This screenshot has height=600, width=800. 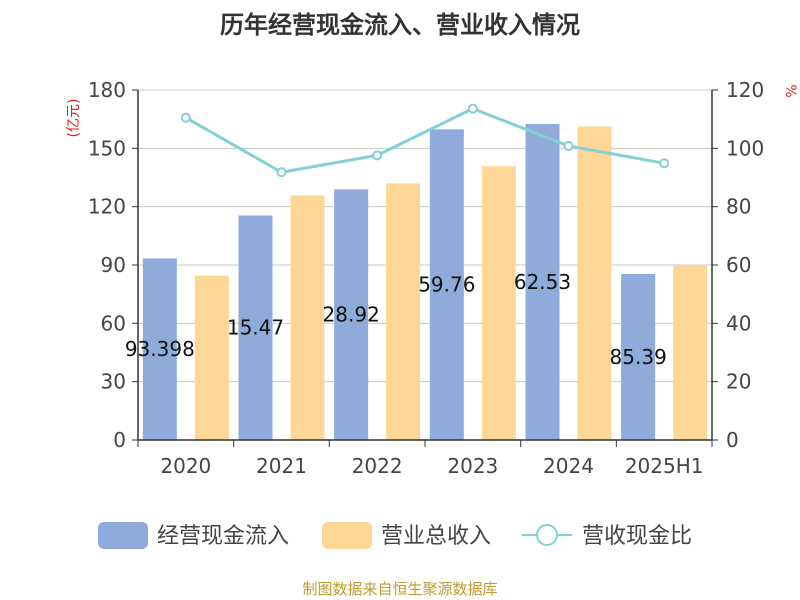 I want to click on legend-label: 营收现金比, so click(x=637, y=536).